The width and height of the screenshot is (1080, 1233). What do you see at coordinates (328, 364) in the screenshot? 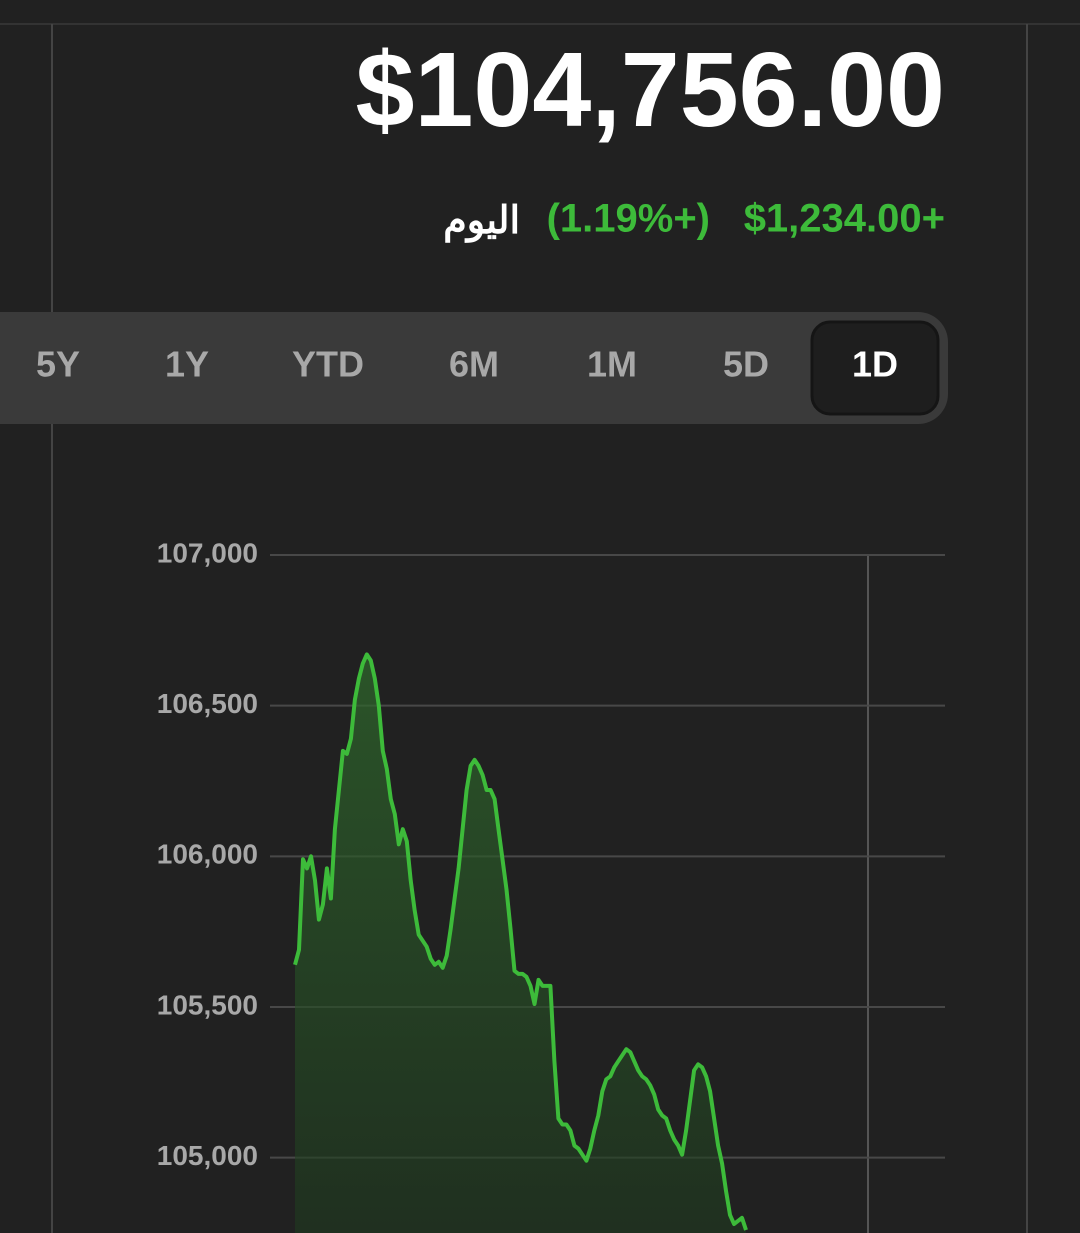
I see `tab: YTD` at bounding box center [328, 364].